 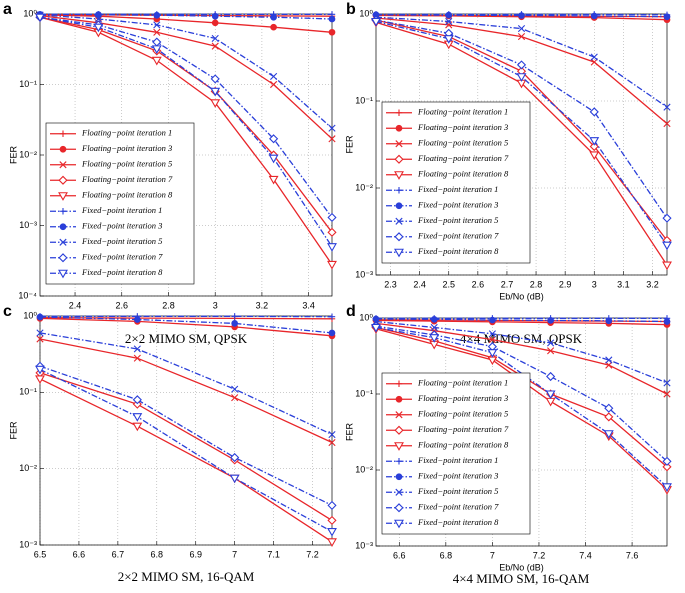 What do you see at coordinates (565, 284) in the screenshot?
I see `x-tick-label: 2.9` at bounding box center [565, 284].